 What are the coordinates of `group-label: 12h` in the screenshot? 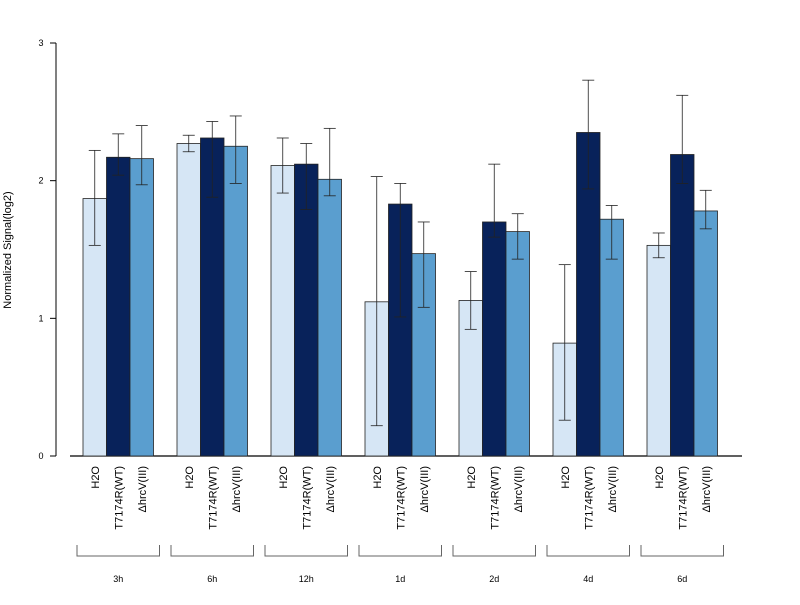 It's located at (306, 579).